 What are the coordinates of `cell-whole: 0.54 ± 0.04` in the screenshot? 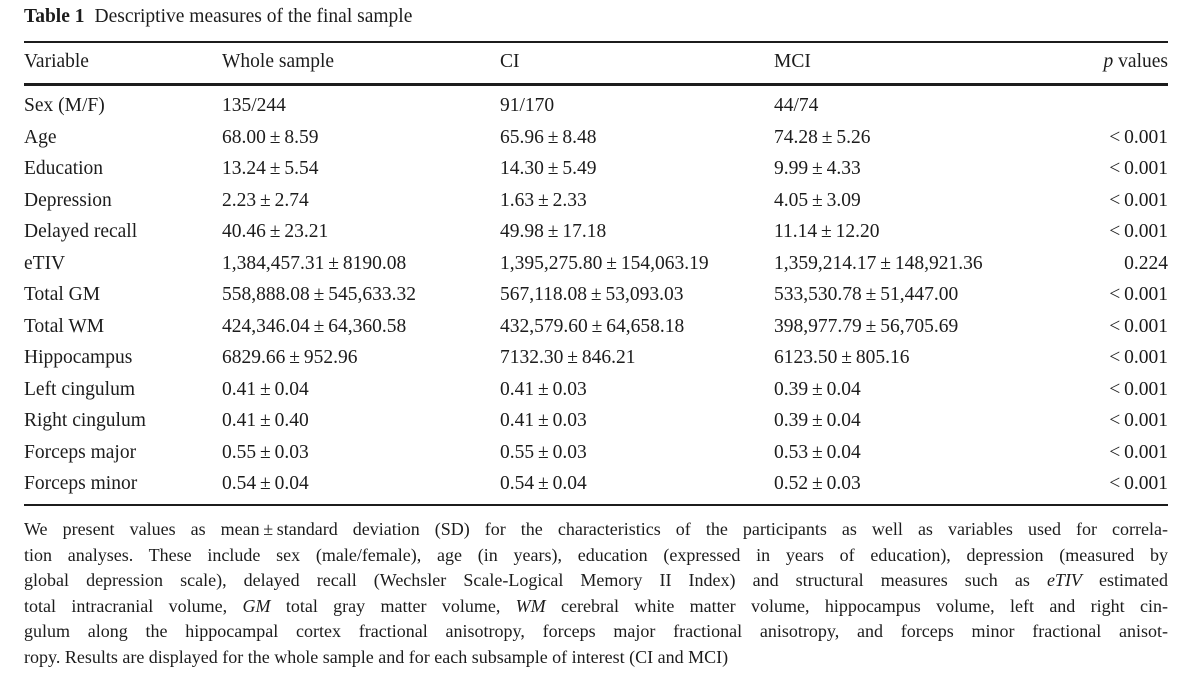 It's located at (265, 483).